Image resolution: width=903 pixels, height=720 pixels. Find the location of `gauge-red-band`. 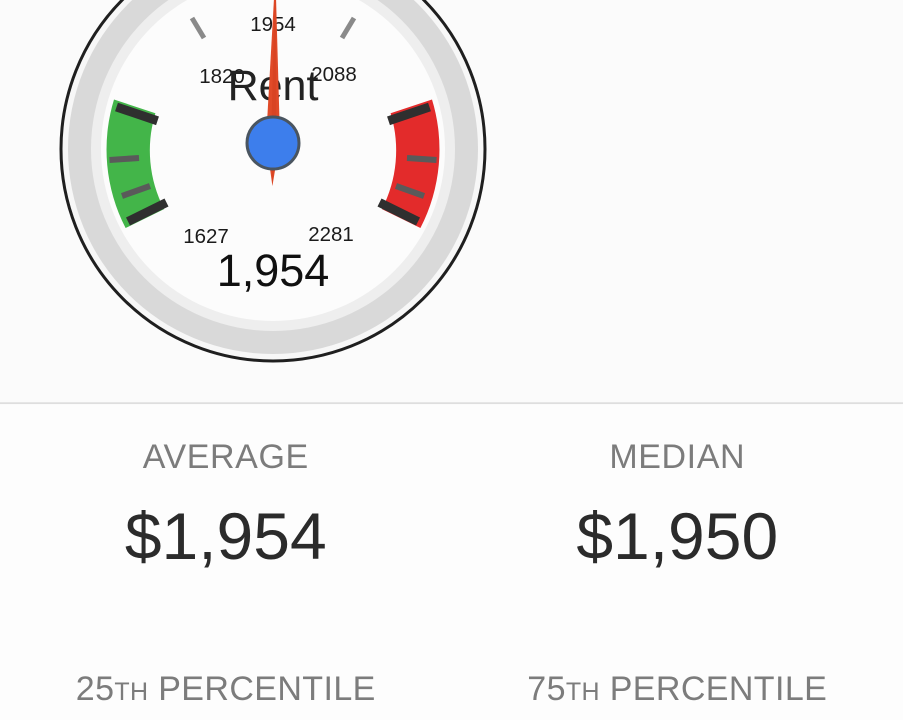

gauge-red-band is located at coordinates (410, 163).